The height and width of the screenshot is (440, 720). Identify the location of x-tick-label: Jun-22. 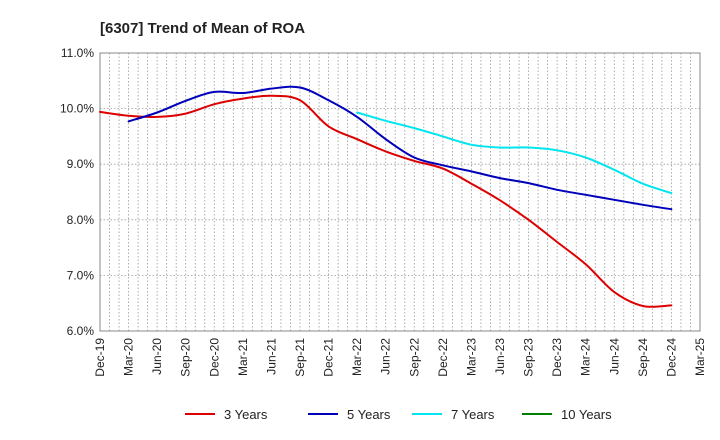
(386, 356).